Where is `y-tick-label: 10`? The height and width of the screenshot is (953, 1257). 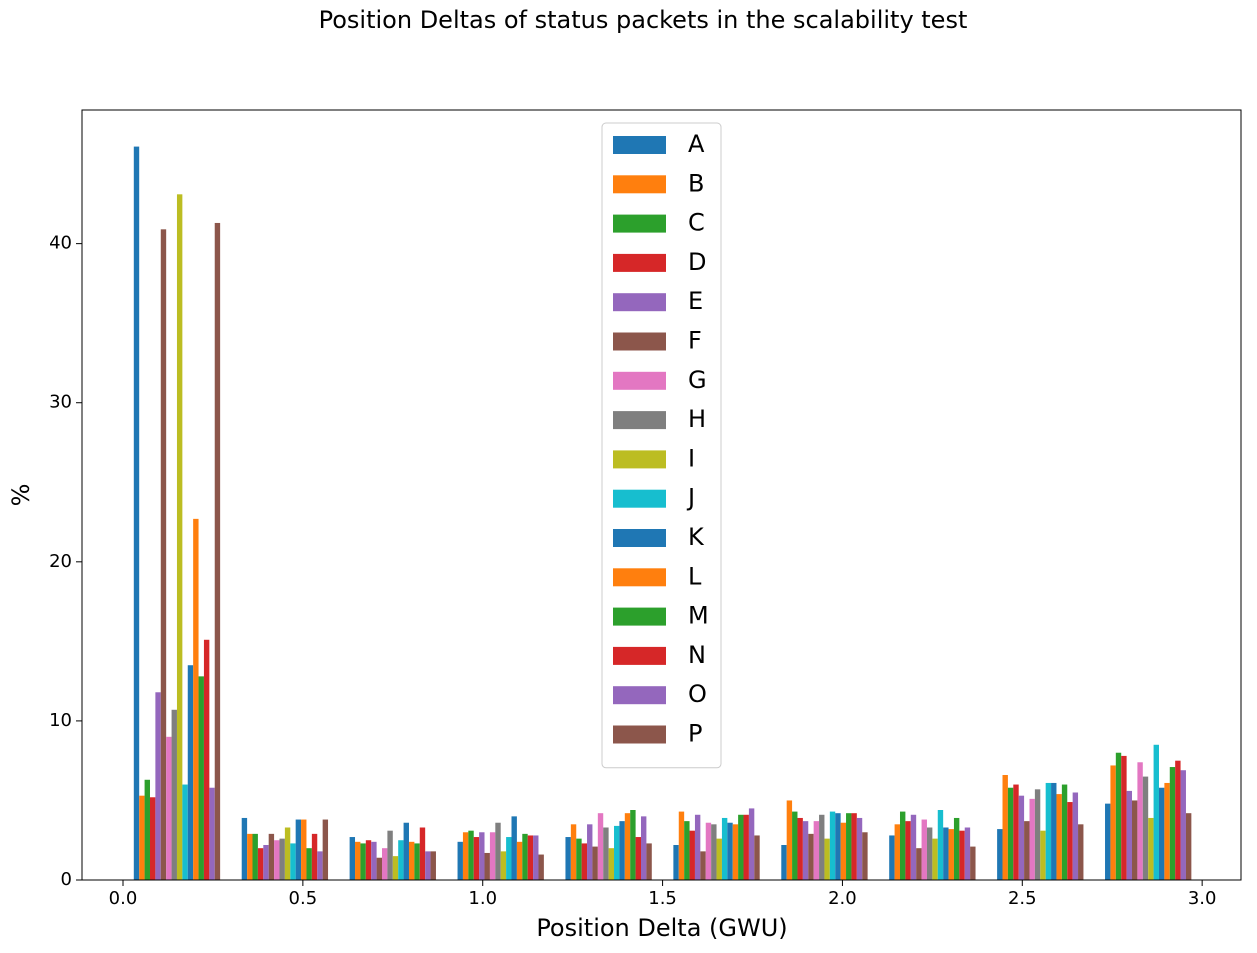
y-tick-label: 10 is located at coordinates (60, 720).